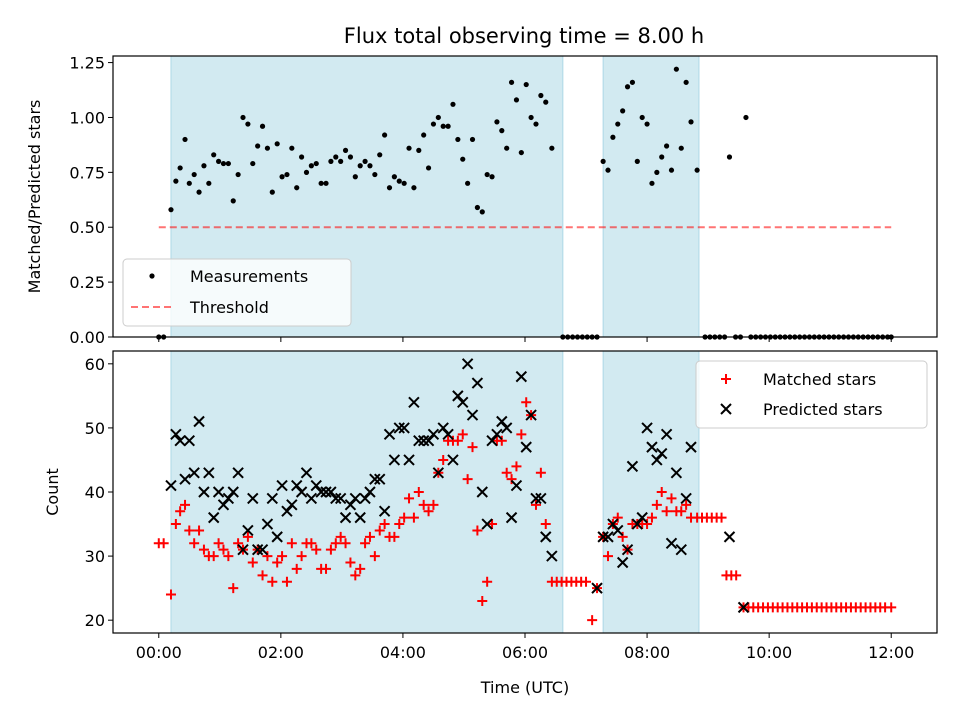 The width and height of the screenshot is (960, 720). What do you see at coordinates (159, 652) in the screenshot?
I see `x-tick-label: 00:00` at bounding box center [159, 652].